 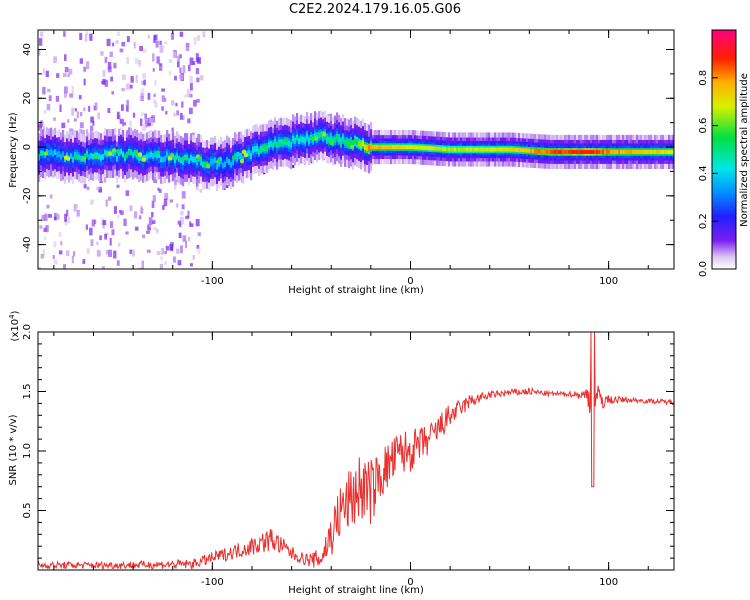 What do you see at coordinates (27, 392) in the screenshot?
I see `snr-y-tick-label: 1.5` at bounding box center [27, 392].